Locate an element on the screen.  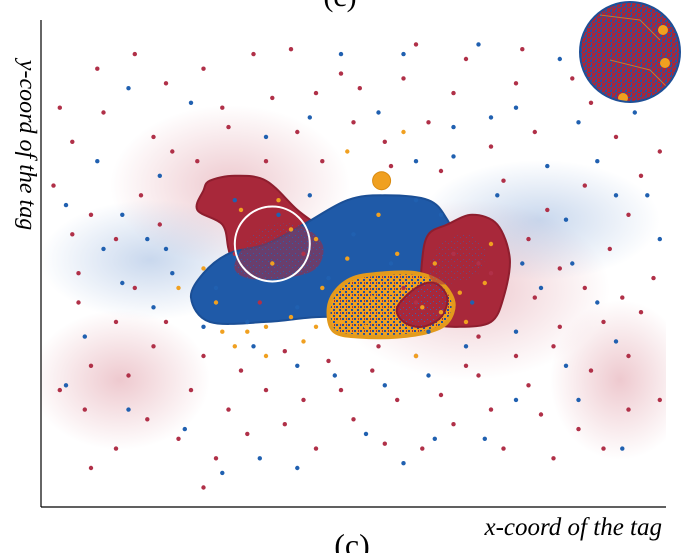
top-panel-label-fragment: (c) is located at coordinates (339, 6).